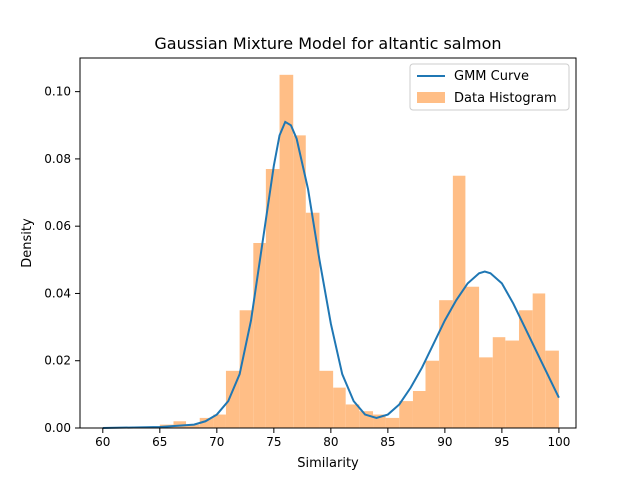 This screenshot has height=484, width=640. I want to click on x-tick-label: 70, so click(216, 442).